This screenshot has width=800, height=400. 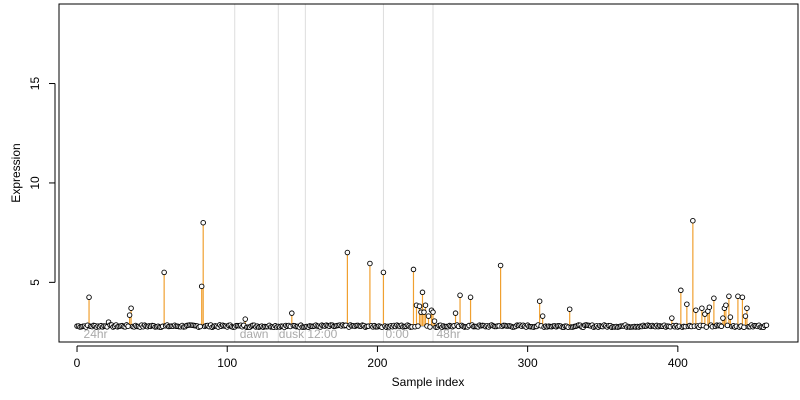 What do you see at coordinates (254, 334) in the screenshot?
I see `region-label: dawn` at bounding box center [254, 334].